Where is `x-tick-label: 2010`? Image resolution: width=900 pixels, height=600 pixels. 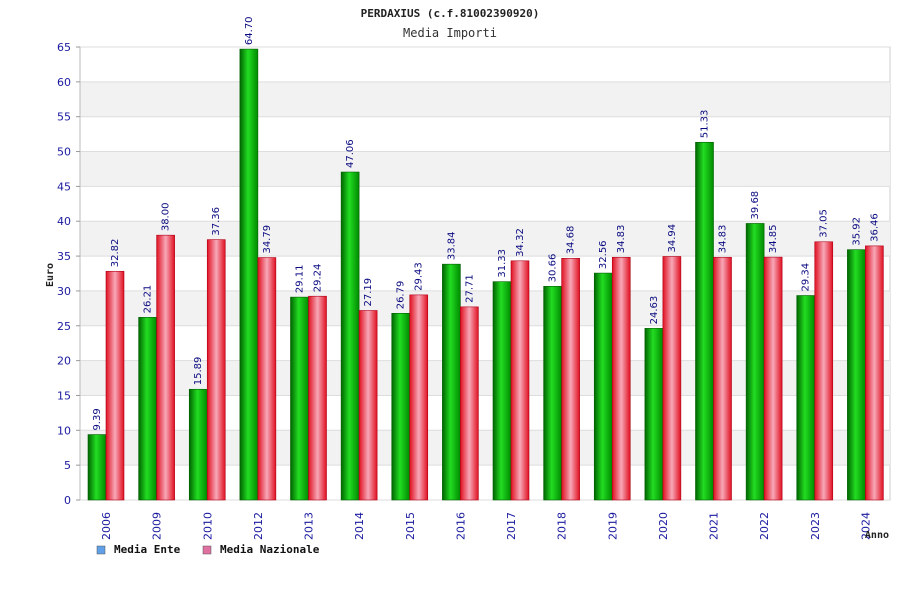
x-tick-label: 2010 is located at coordinates (207, 526).